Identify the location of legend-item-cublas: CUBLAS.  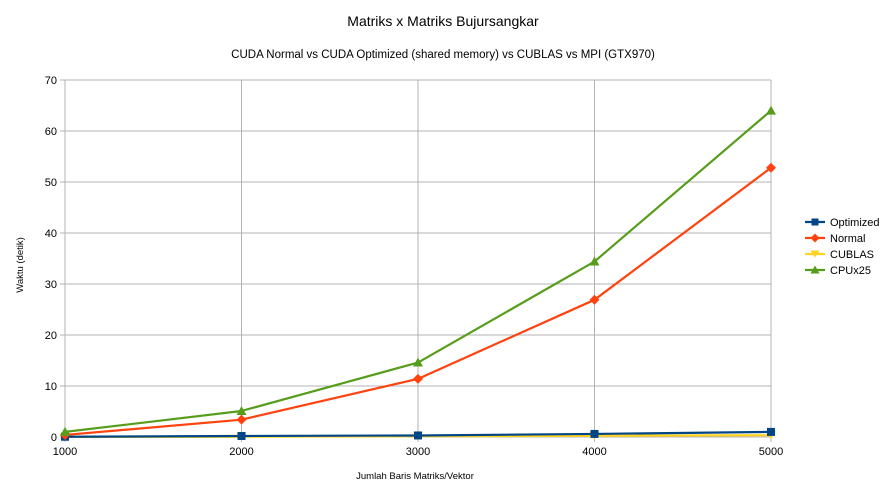
(839, 255).